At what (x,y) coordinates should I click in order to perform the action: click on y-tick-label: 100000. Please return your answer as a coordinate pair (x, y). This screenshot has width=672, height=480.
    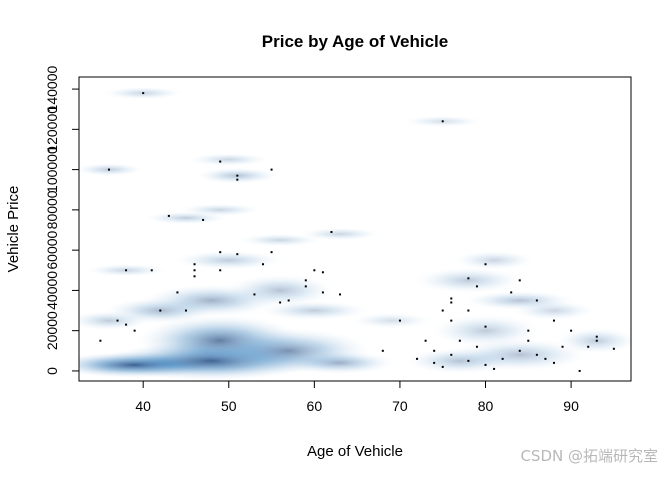
    Looking at the image, I should click on (52, 169).